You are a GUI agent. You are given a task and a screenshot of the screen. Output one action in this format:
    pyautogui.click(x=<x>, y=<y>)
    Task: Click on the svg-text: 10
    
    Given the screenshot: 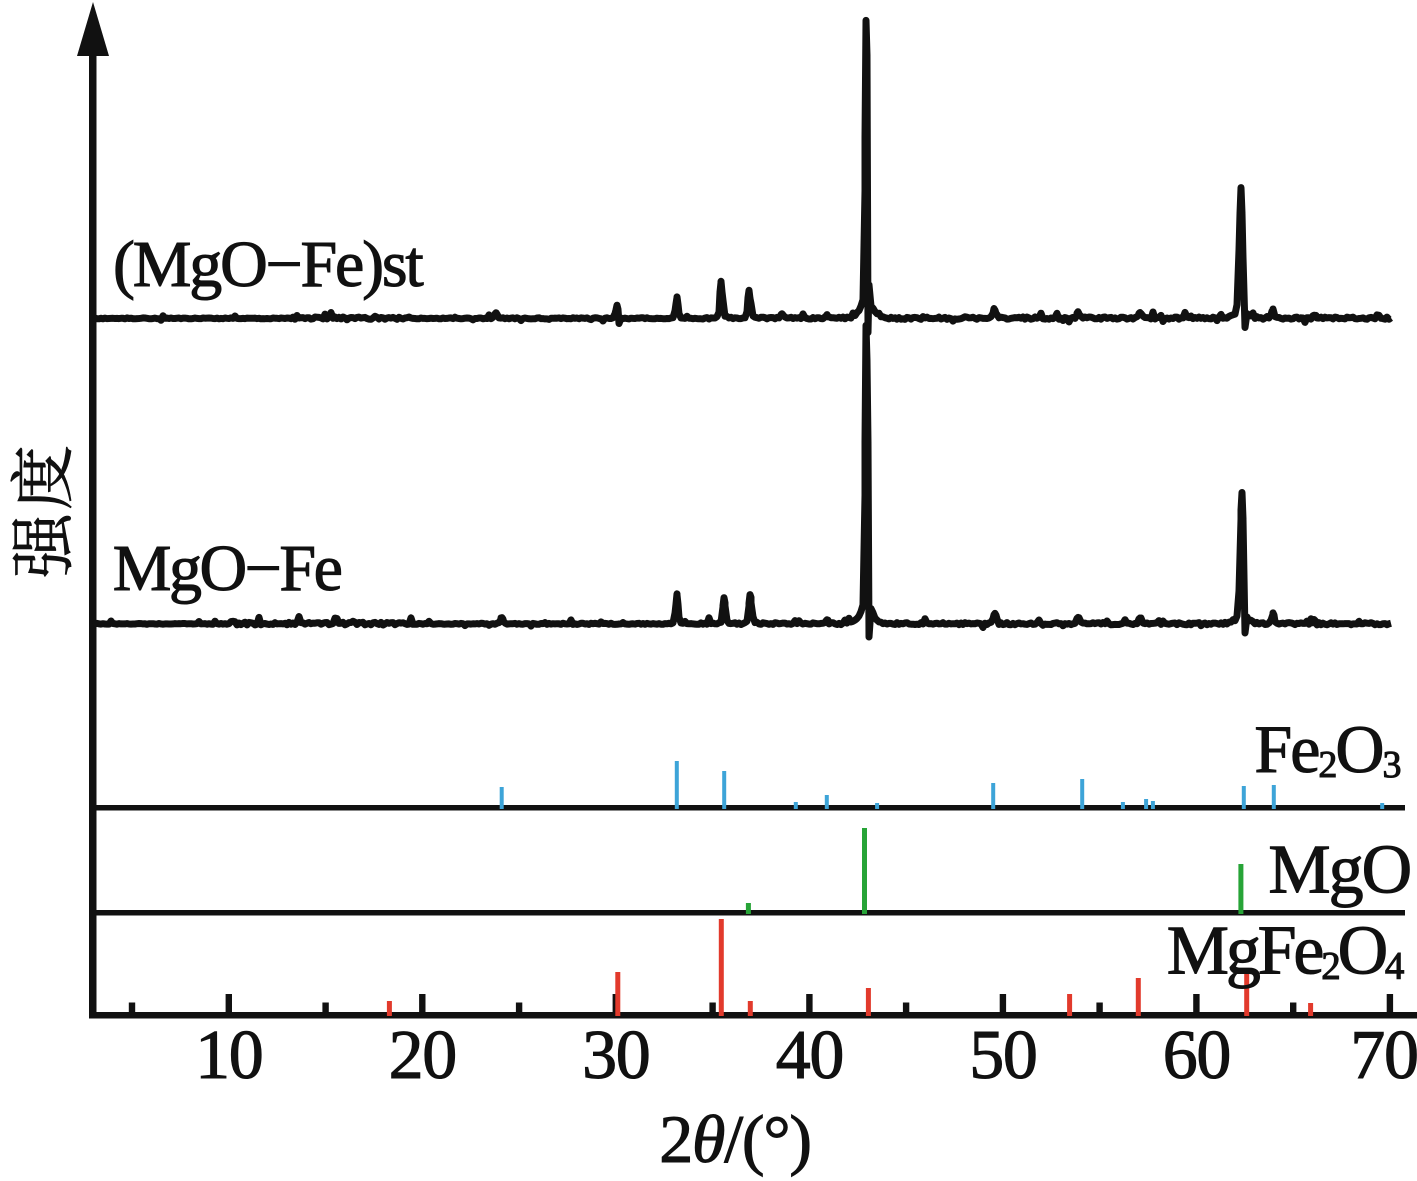 What is the action you would take?
    pyautogui.click(x=228, y=1055)
    